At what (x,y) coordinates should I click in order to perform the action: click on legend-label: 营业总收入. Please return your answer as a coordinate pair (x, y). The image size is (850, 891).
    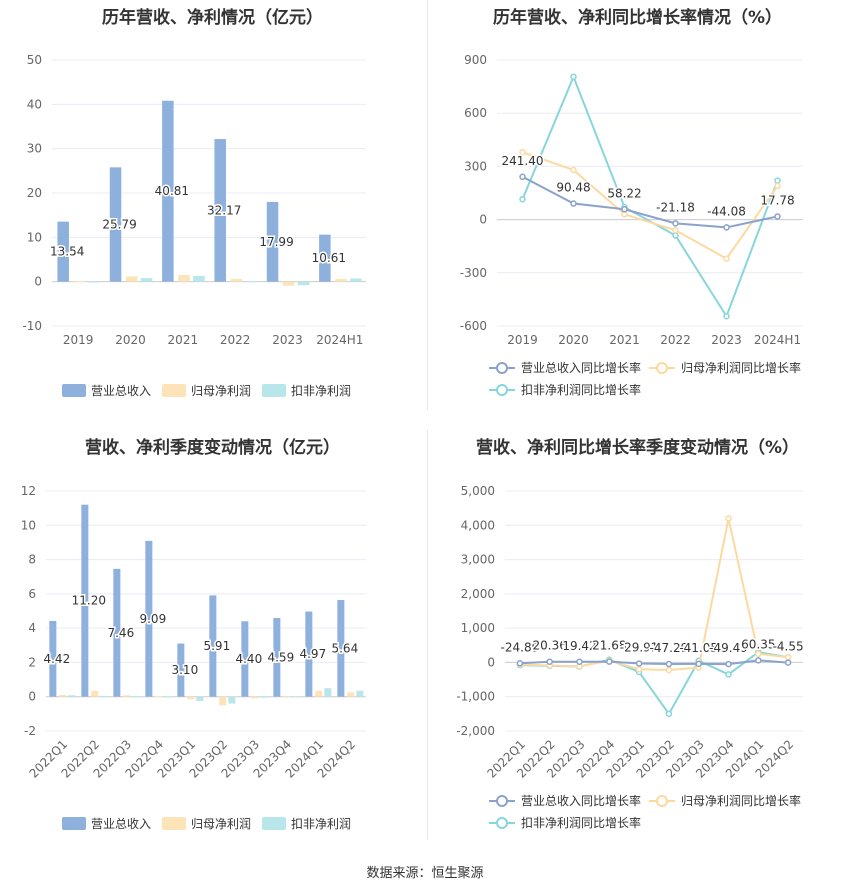
    Looking at the image, I should click on (121, 824).